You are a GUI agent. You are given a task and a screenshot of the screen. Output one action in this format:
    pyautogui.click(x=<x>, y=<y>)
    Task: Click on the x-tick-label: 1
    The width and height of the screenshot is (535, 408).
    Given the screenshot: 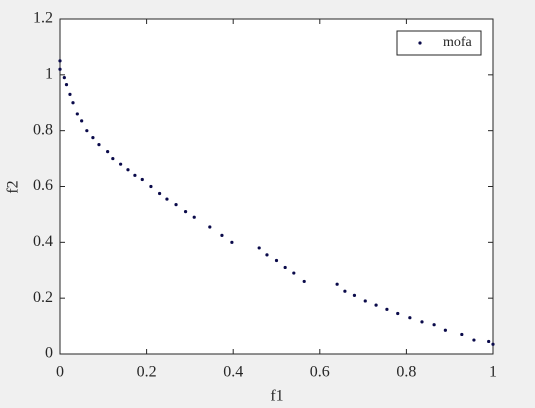 What is the action you would take?
    pyautogui.click(x=493, y=372)
    